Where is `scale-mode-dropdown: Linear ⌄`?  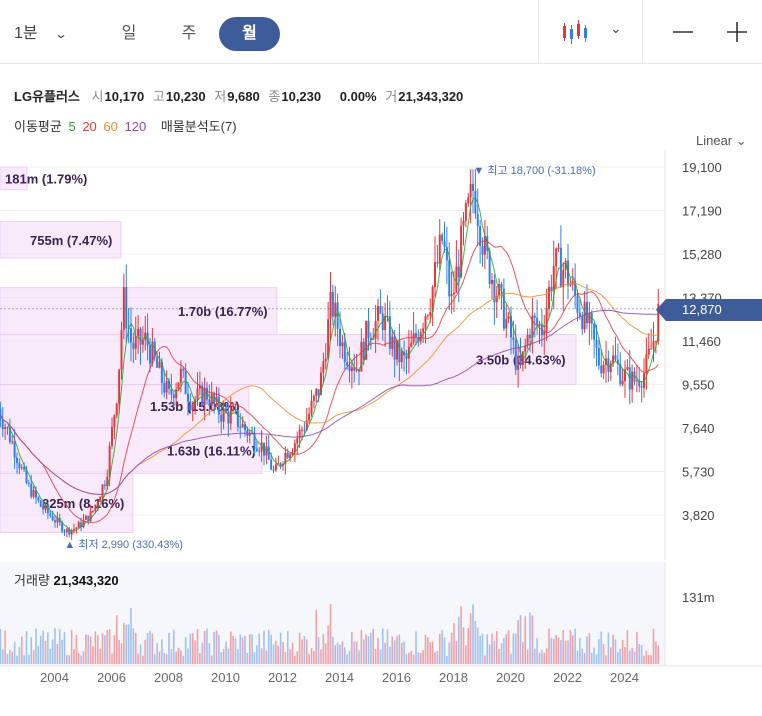
scale-mode-dropdown: Linear ⌄ is located at coordinates (721, 141).